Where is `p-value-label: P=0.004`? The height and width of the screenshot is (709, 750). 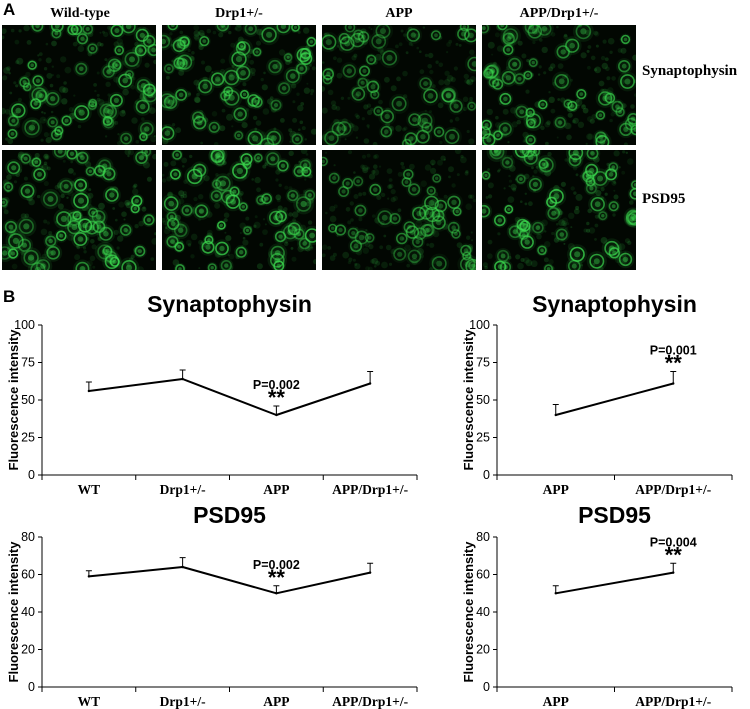
p-value-label: P=0.004 is located at coordinates (673, 542).